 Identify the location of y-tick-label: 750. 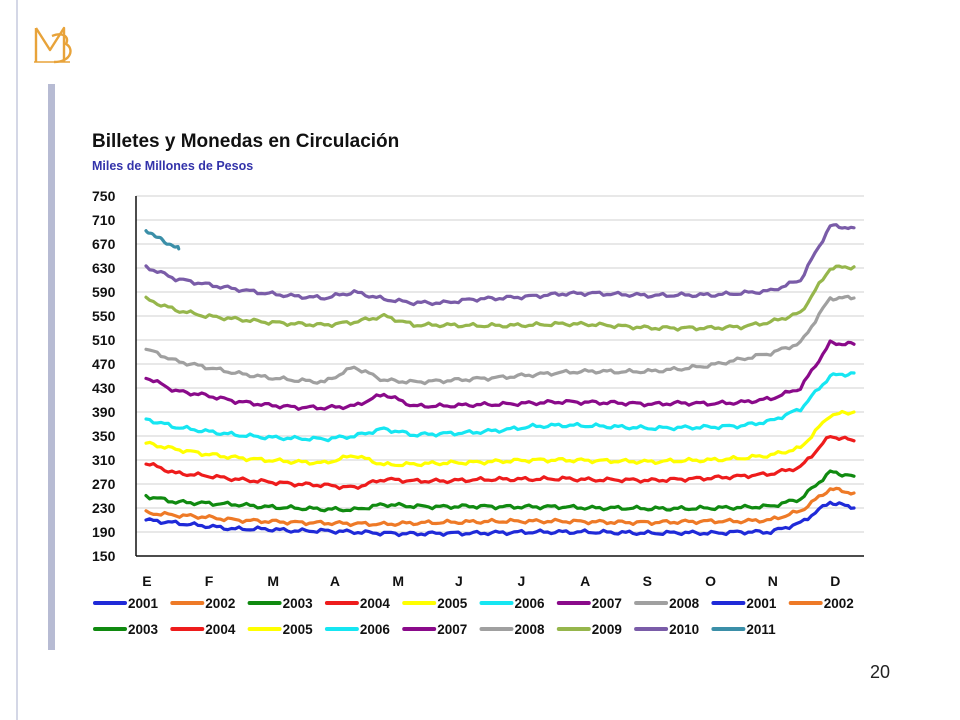
(104, 196).